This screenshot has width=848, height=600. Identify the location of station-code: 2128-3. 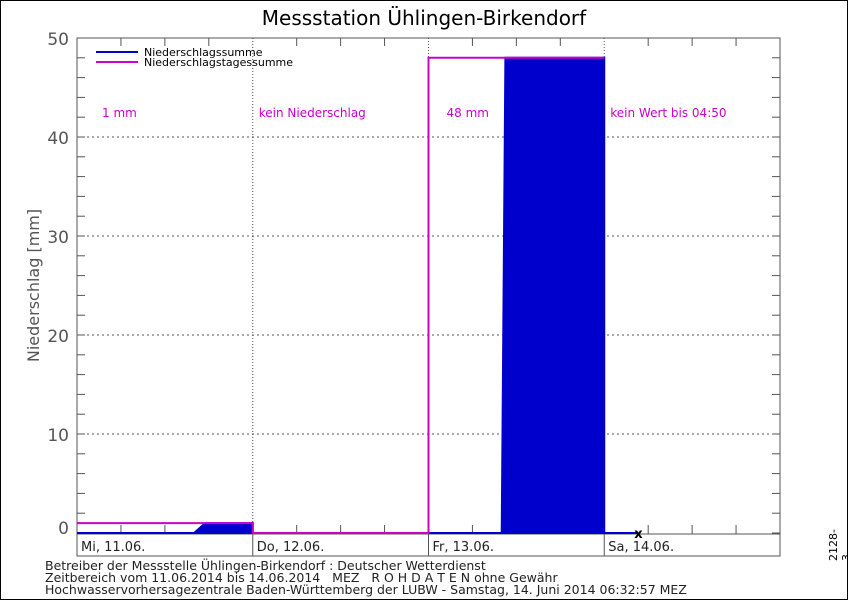
(837, 545).